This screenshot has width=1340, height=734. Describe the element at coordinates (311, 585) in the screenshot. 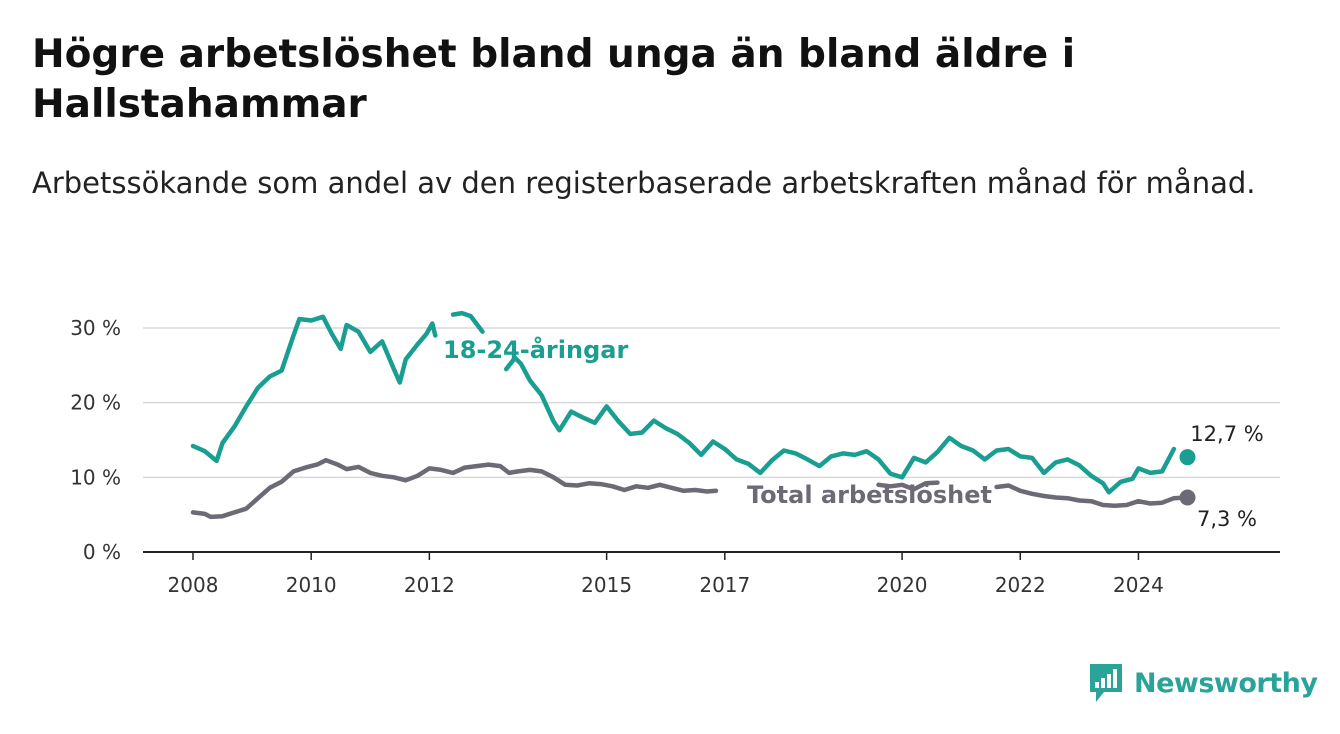

I see `x-tick-label: 2010` at that location.